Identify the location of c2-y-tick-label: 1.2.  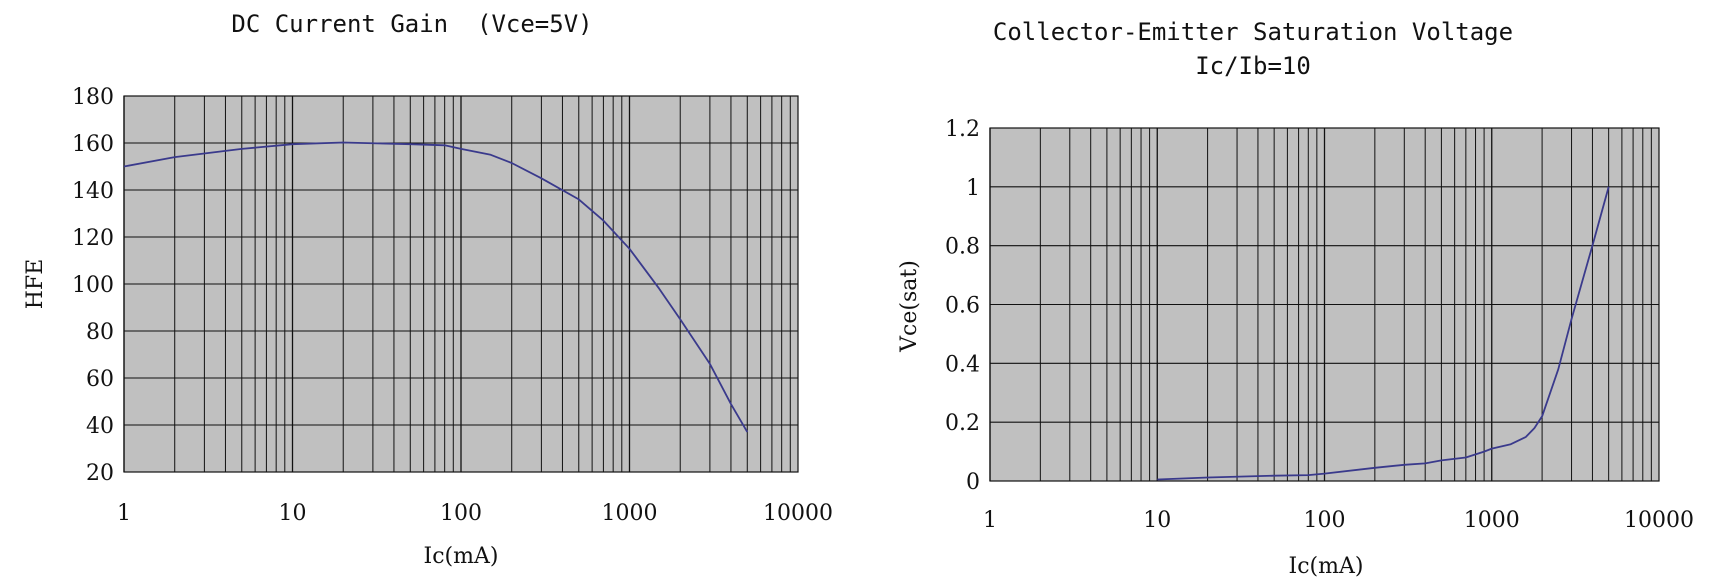
(962, 129).